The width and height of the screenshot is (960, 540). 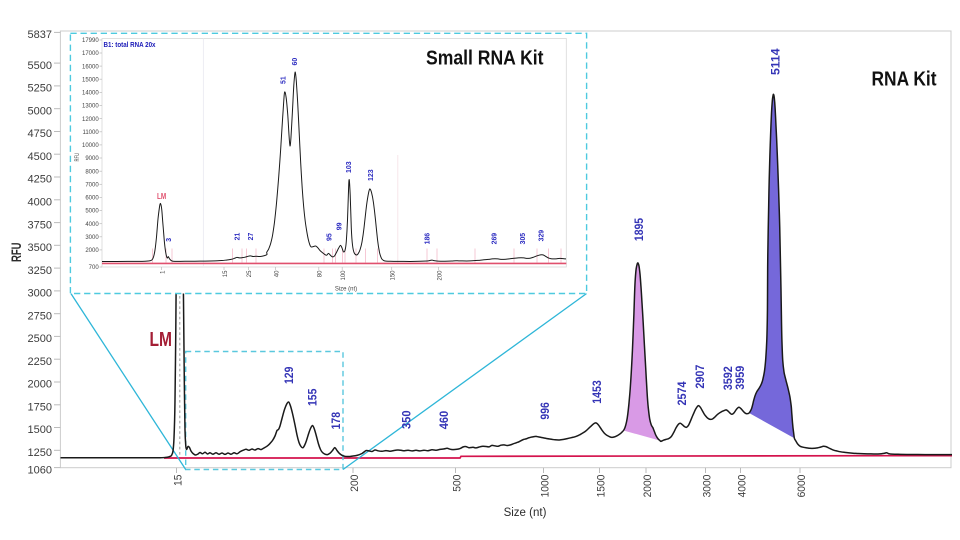 What do you see at coordinates (284, 80) in the screenshot?
I see `svg-text: 51` at bounding box center [284, 80].